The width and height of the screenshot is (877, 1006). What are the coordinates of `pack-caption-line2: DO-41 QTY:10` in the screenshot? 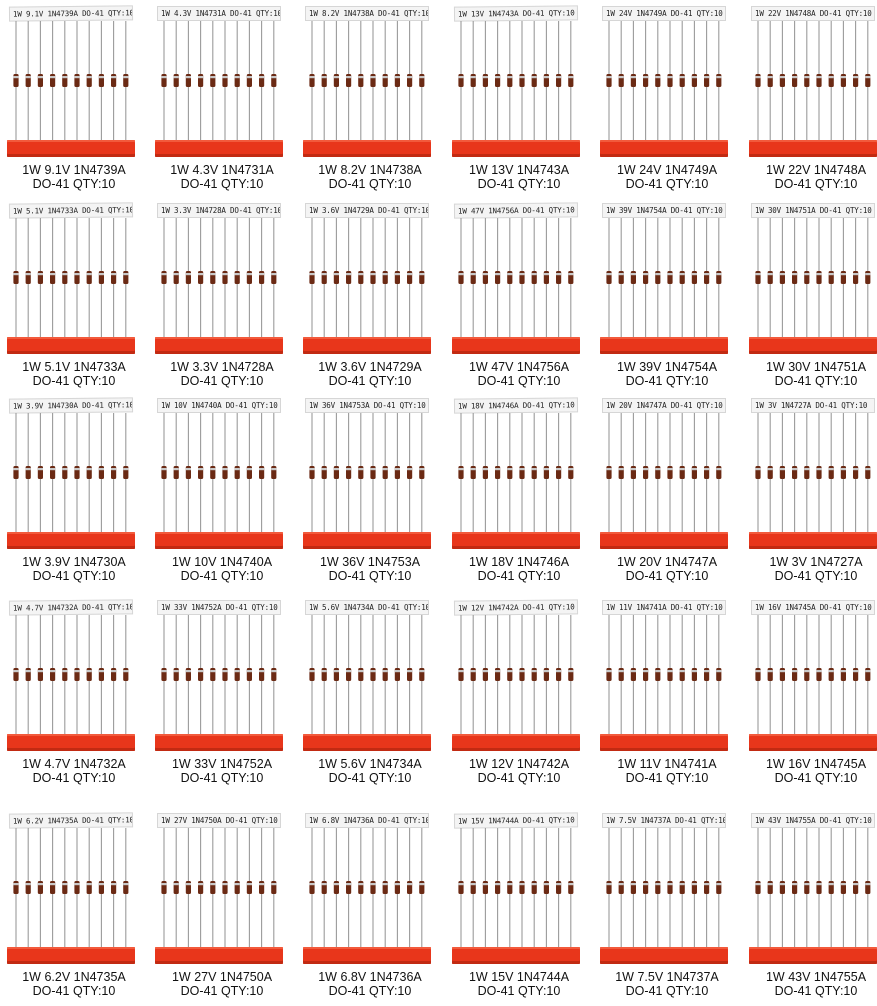 It's located at (370, 576).